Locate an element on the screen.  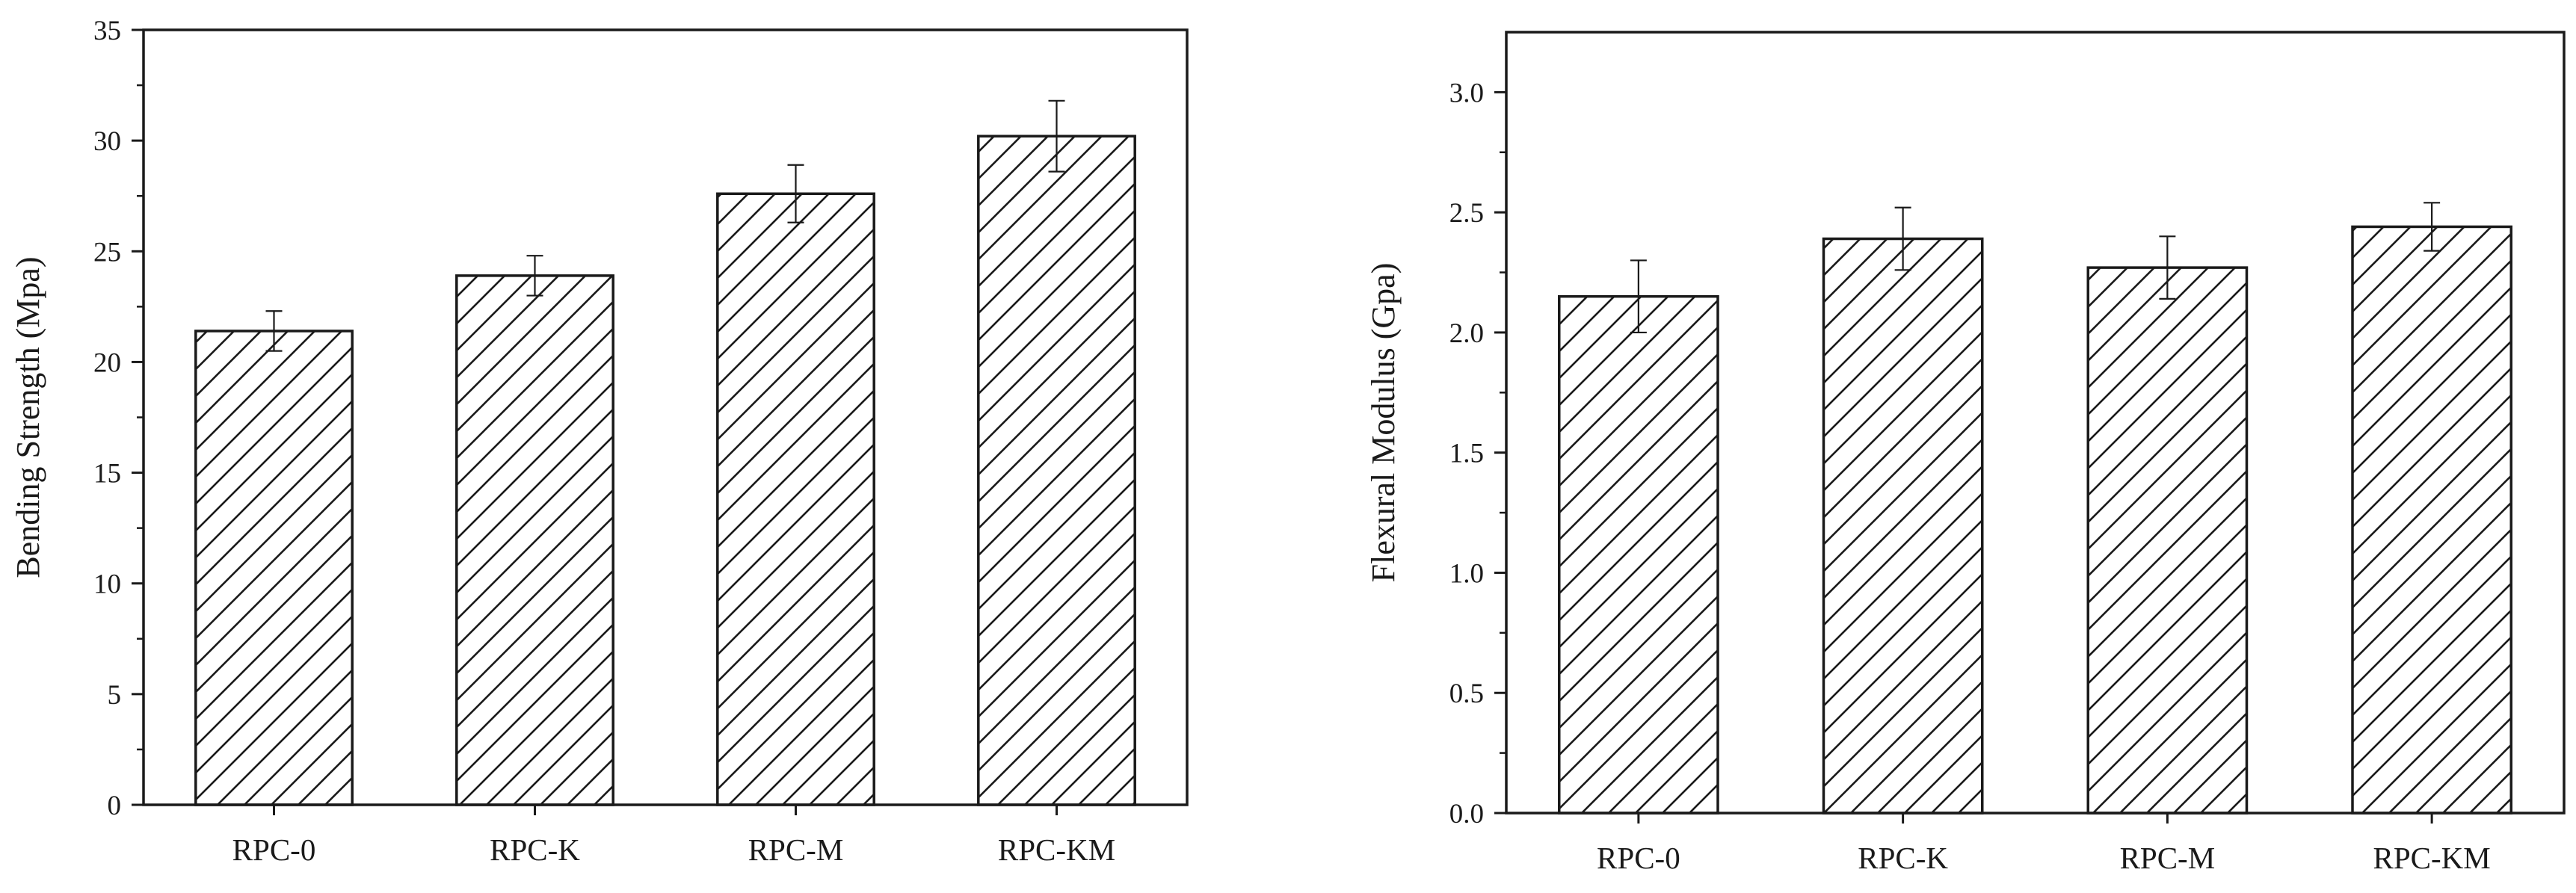
y-axis-title: Bending Strength (Mpa) is located at coordinates (28, 417).